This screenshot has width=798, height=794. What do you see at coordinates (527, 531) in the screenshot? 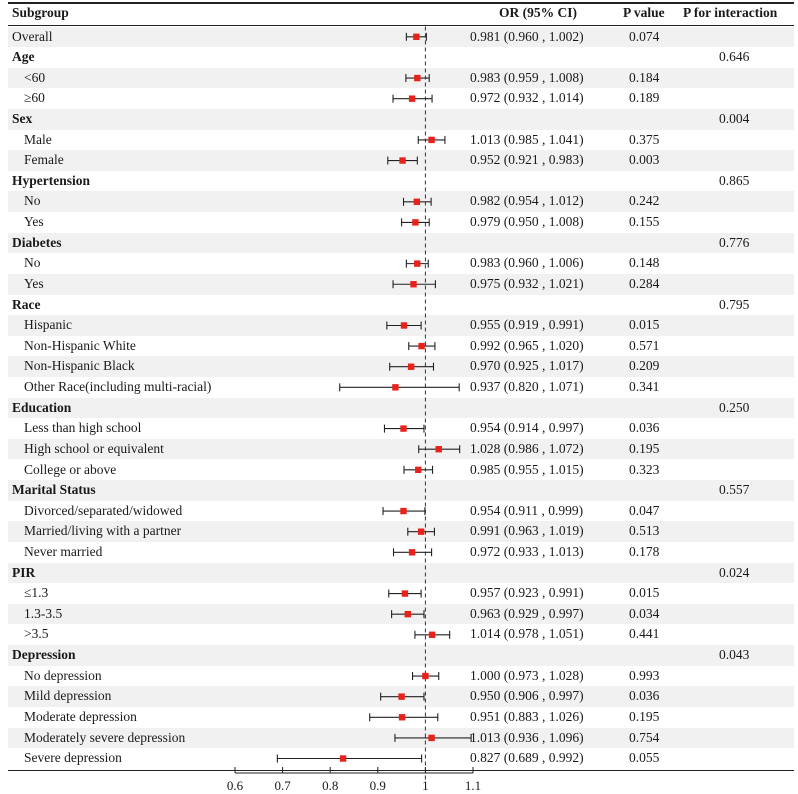
I see `or-ci-value: 0.991 (0.963 , 1.019)` at bounding box center [527, 531].